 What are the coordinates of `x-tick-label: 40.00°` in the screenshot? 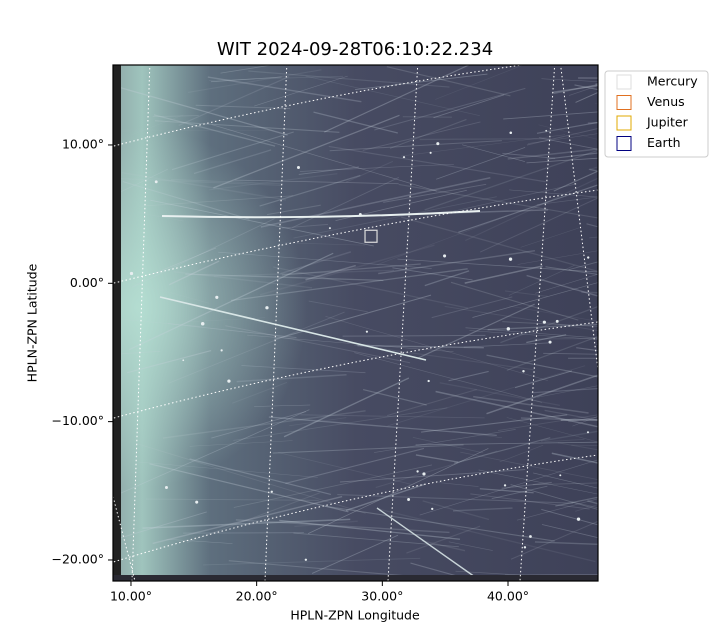 It's located at (508, 596).